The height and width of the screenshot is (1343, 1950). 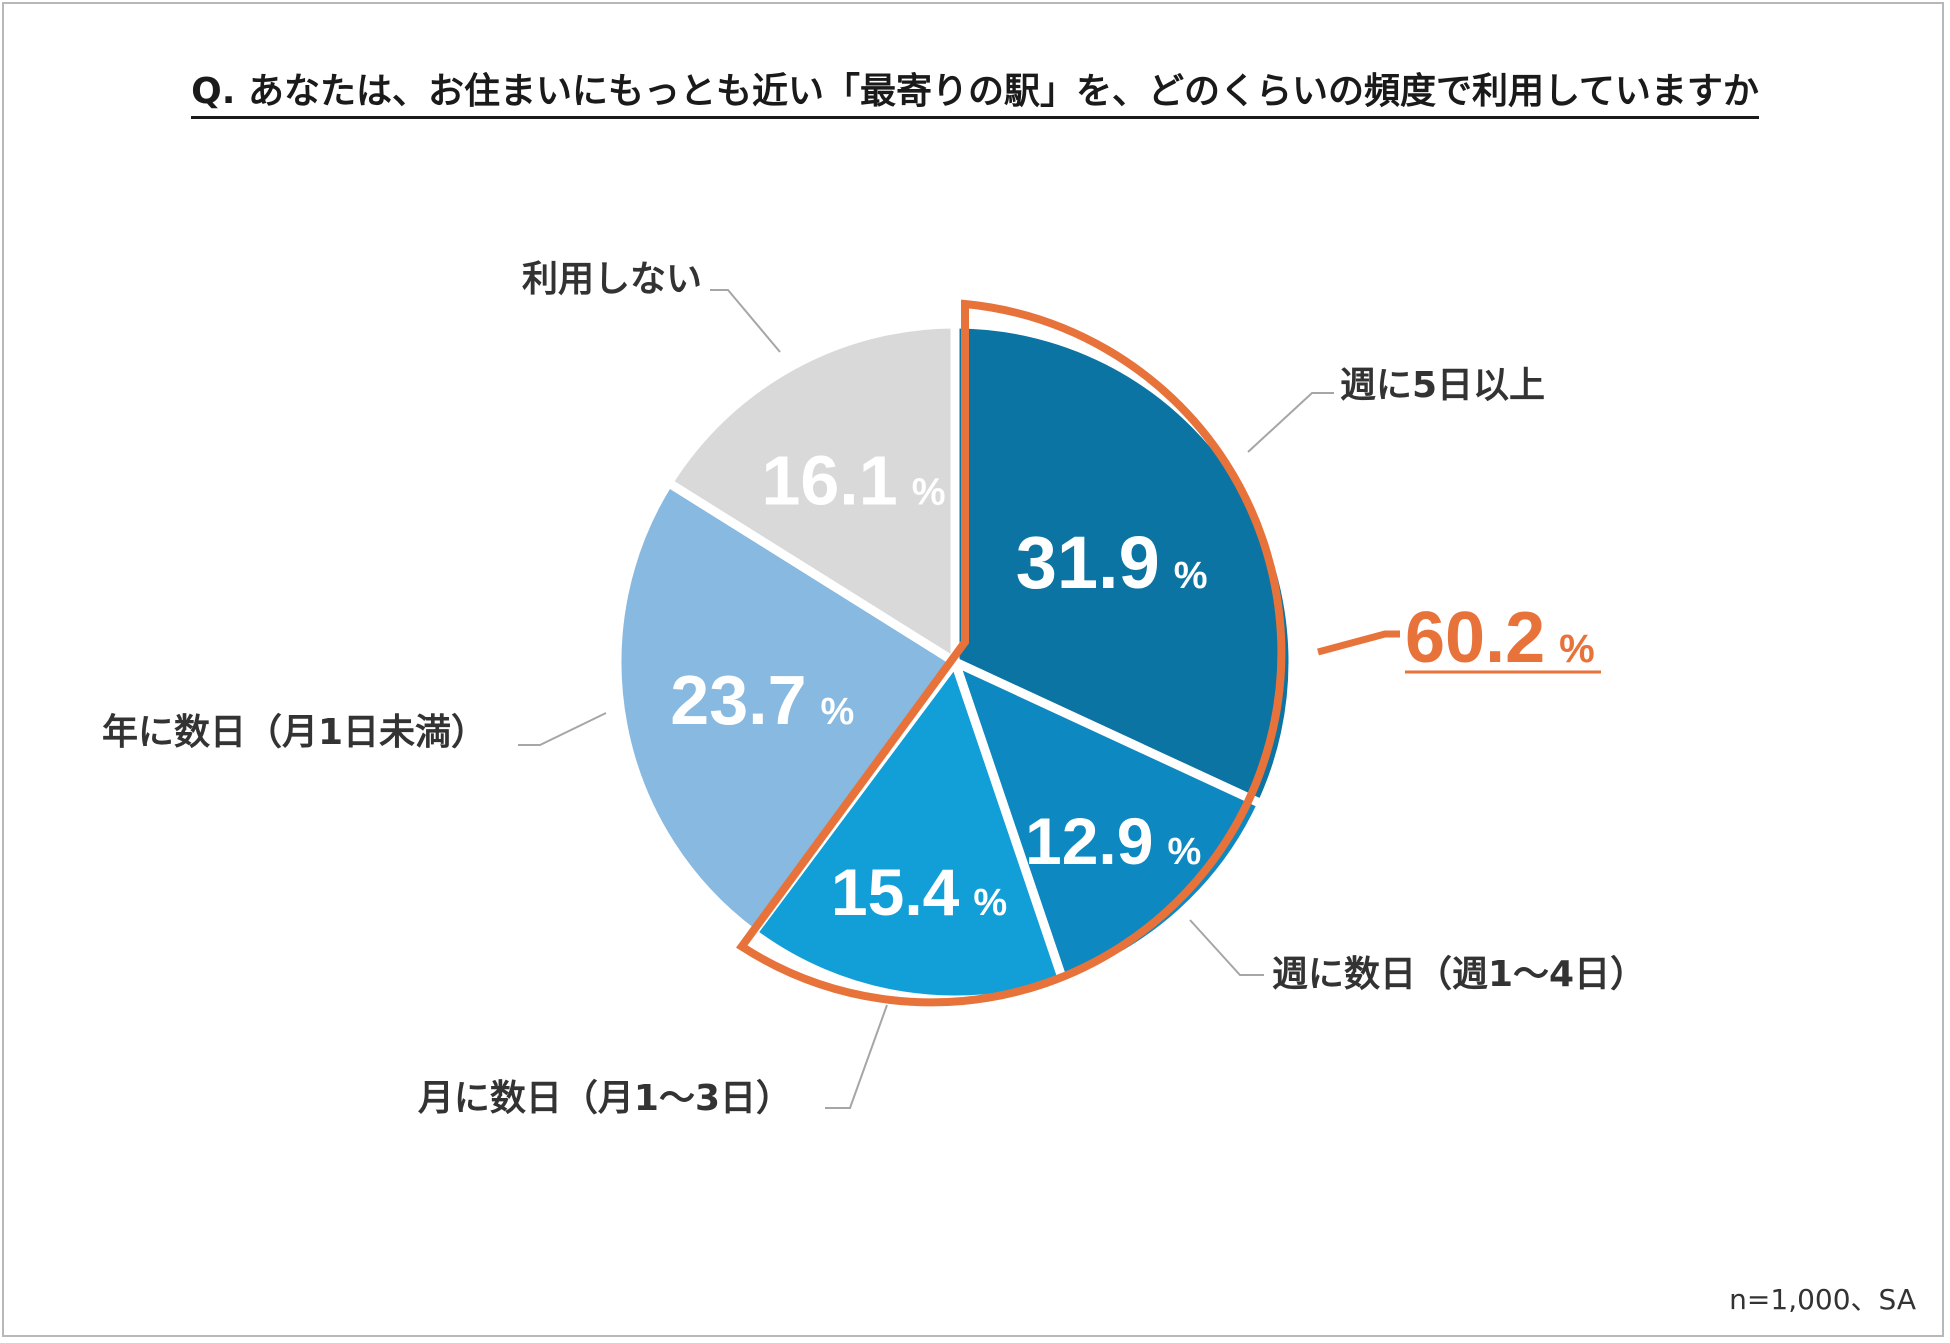 What do you see at coordinates (1442, 385) in the screenshot?
I see `category-label: 週に5日以上` at bounding box center [1442, 385].